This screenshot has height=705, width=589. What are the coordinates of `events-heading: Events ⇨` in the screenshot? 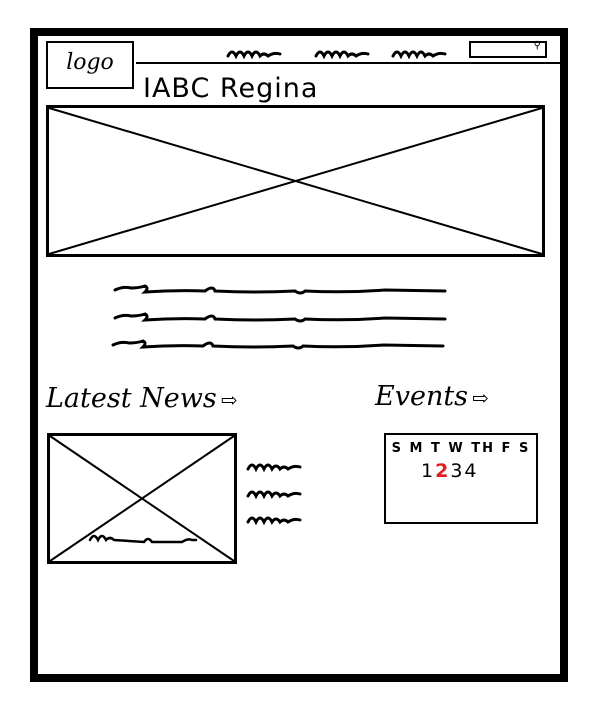 It's located at (432, 396).